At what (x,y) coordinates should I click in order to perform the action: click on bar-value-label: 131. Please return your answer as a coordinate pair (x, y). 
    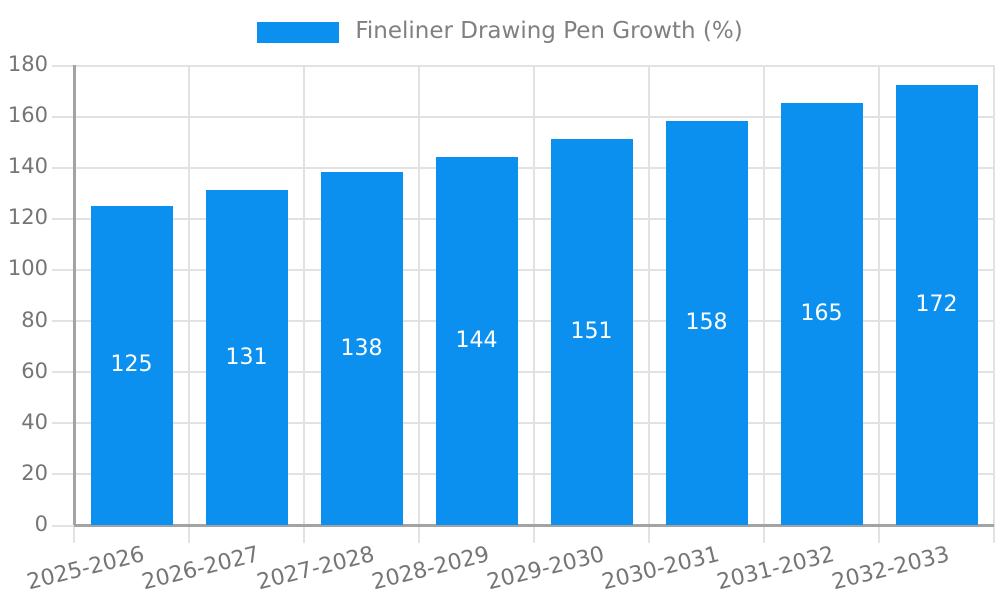
    Looking at the image, I should click on (246, 357).